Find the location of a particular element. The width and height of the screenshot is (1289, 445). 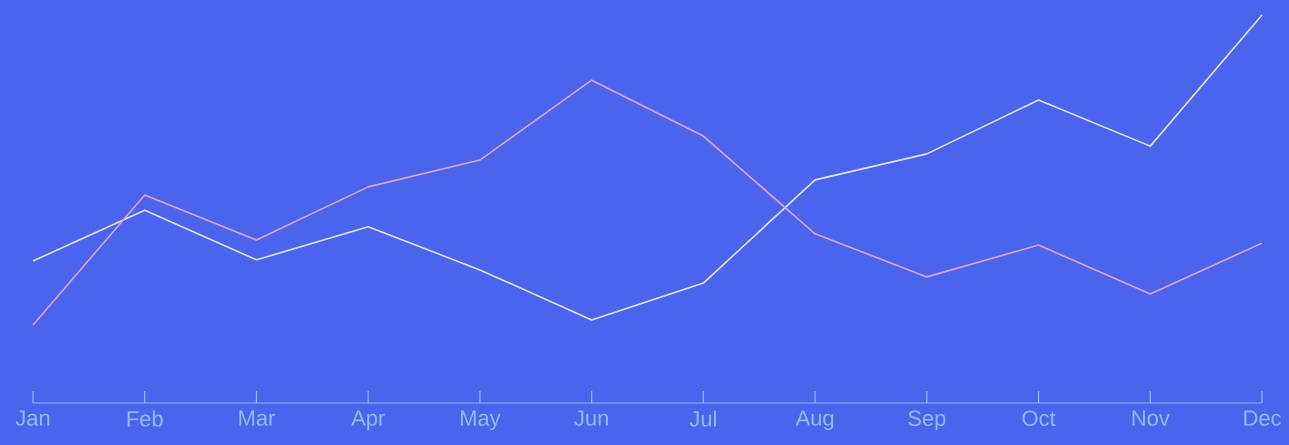

x-tick-label: Jan is located at coordinates (32, 418).